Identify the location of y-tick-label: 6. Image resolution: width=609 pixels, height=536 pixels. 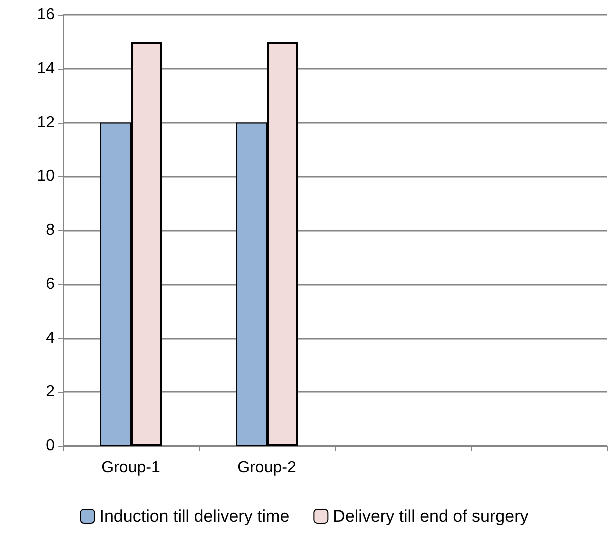
(51, 284).